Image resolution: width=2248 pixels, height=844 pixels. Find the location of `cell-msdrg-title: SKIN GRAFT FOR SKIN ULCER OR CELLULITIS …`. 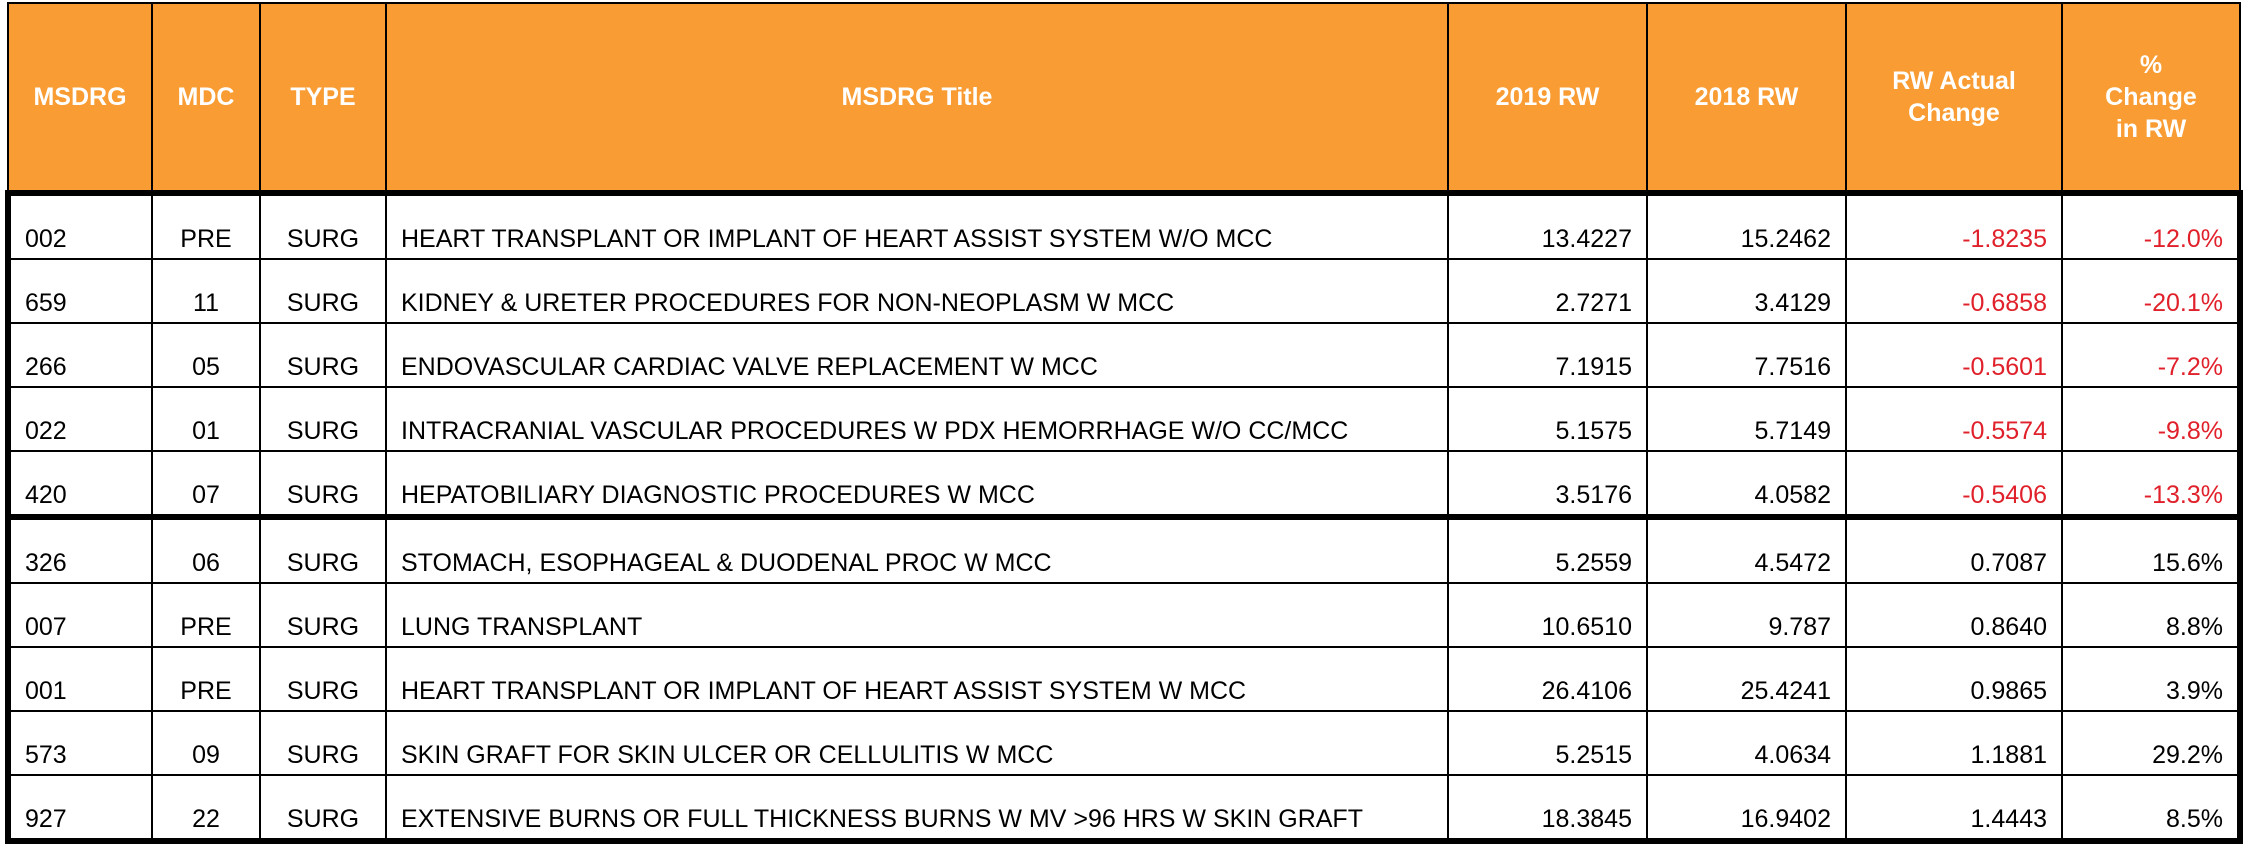

cell-msdrg-title: SKIN GRAFT FOR SKIN ULCER OR CELLULITIS … is located at coordinates (917, 743).